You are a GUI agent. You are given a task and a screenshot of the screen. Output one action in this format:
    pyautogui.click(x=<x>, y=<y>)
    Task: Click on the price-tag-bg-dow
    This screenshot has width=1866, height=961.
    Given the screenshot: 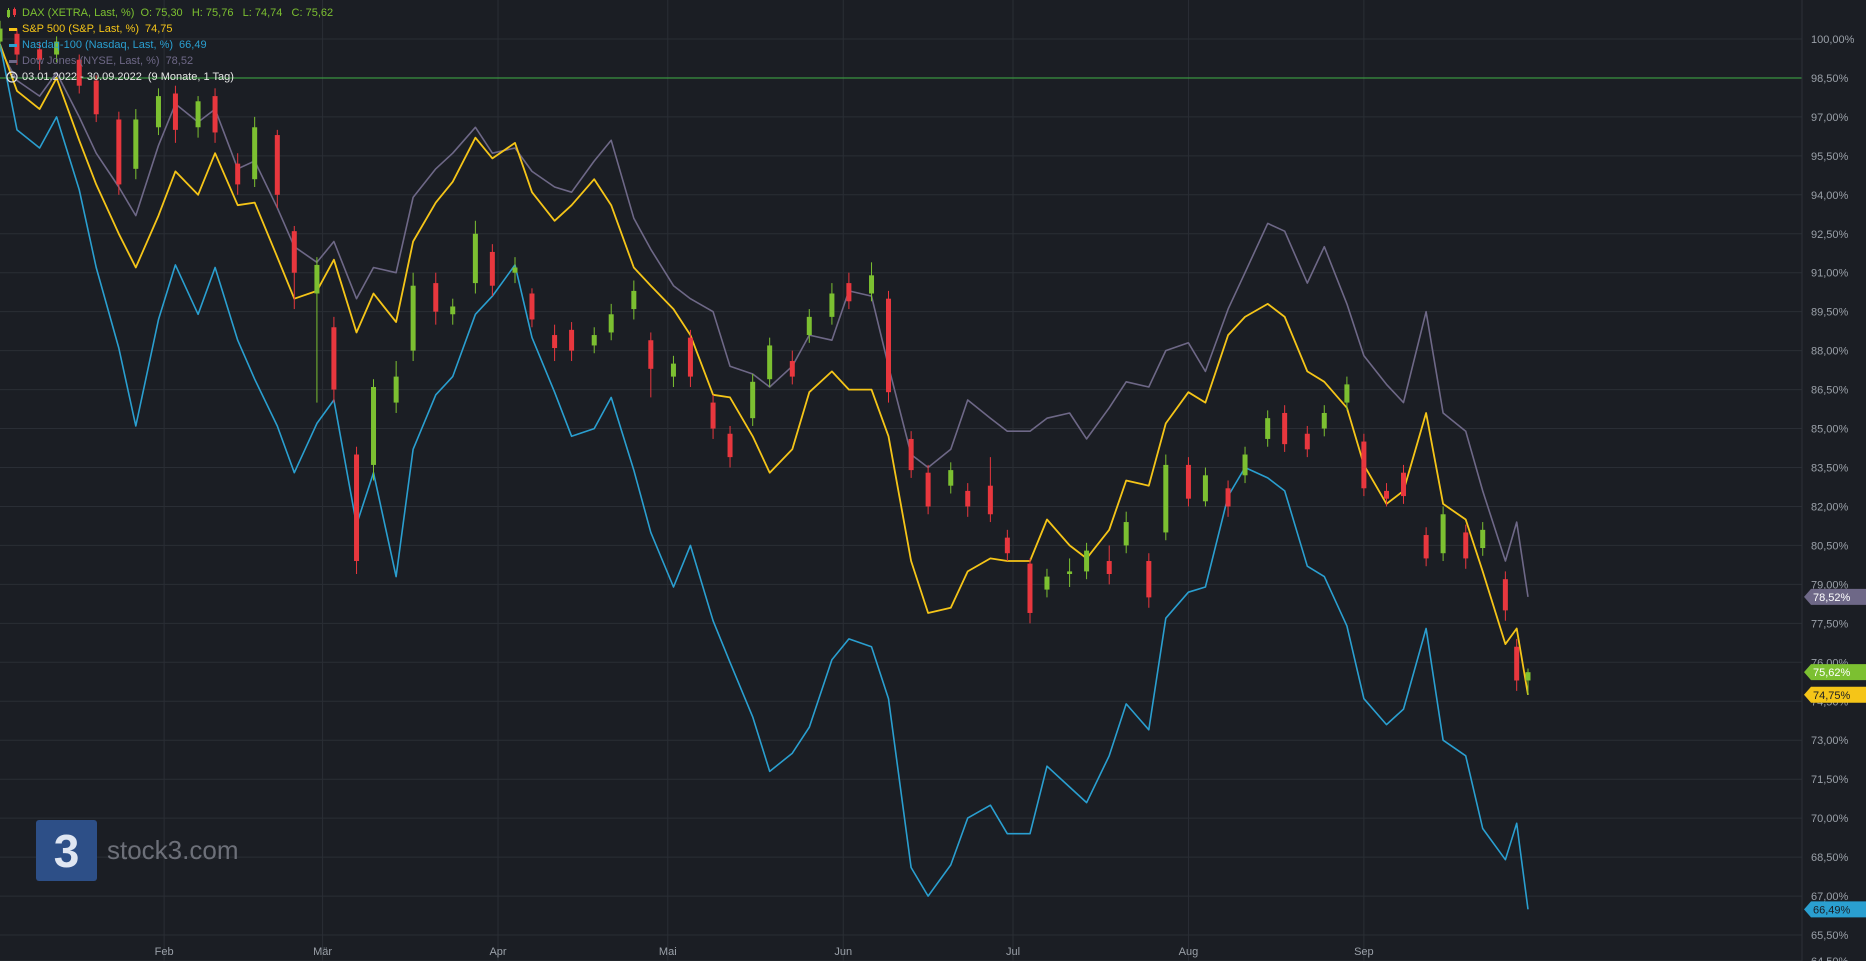 What is the action you would take?
    pyautogui.click(x=1835, y=596)
    